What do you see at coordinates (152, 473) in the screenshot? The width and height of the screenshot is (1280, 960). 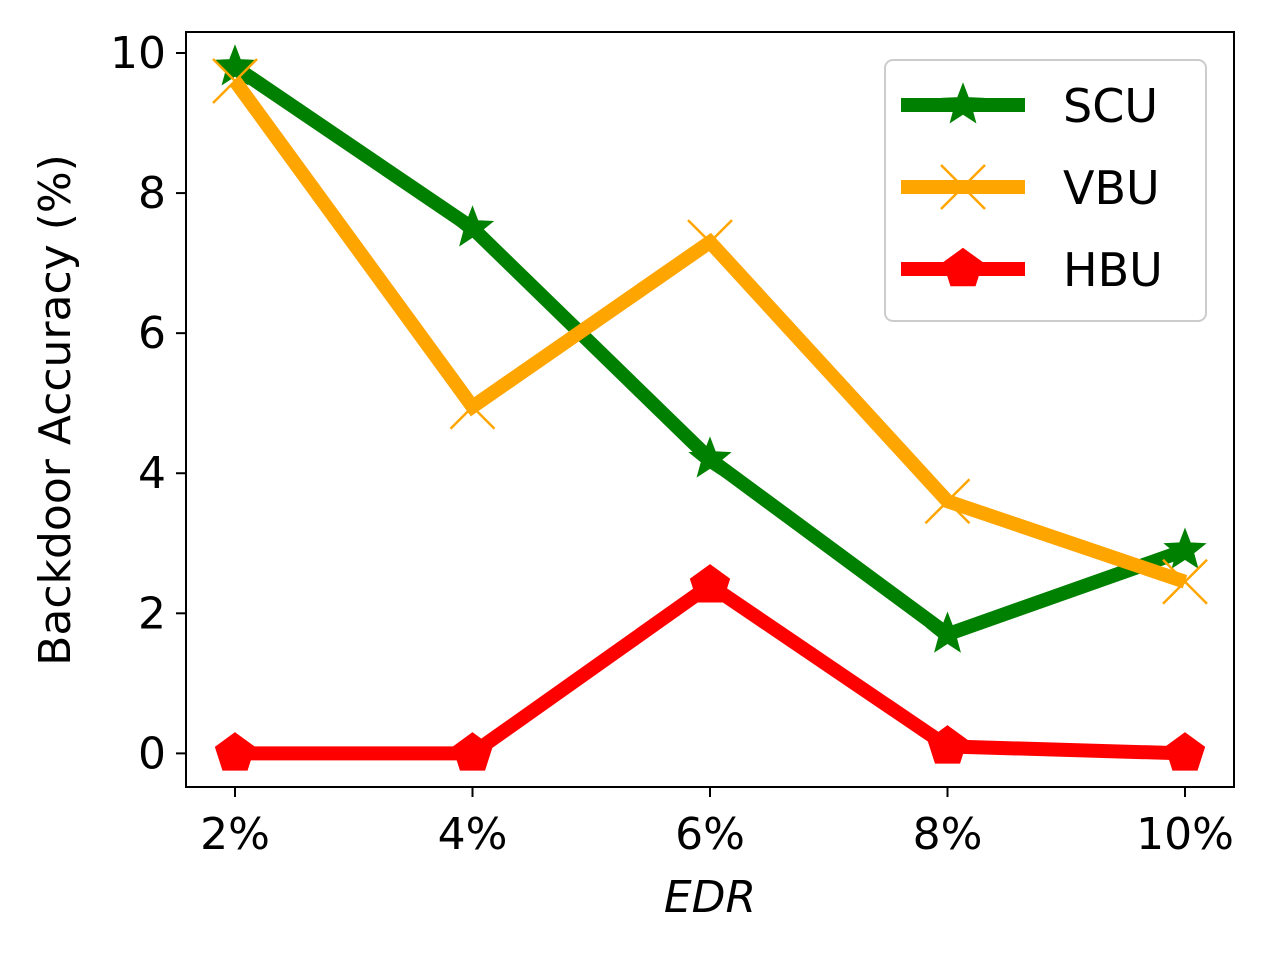 I see `y-tick-label: 4` at bounding box center [152, 473].